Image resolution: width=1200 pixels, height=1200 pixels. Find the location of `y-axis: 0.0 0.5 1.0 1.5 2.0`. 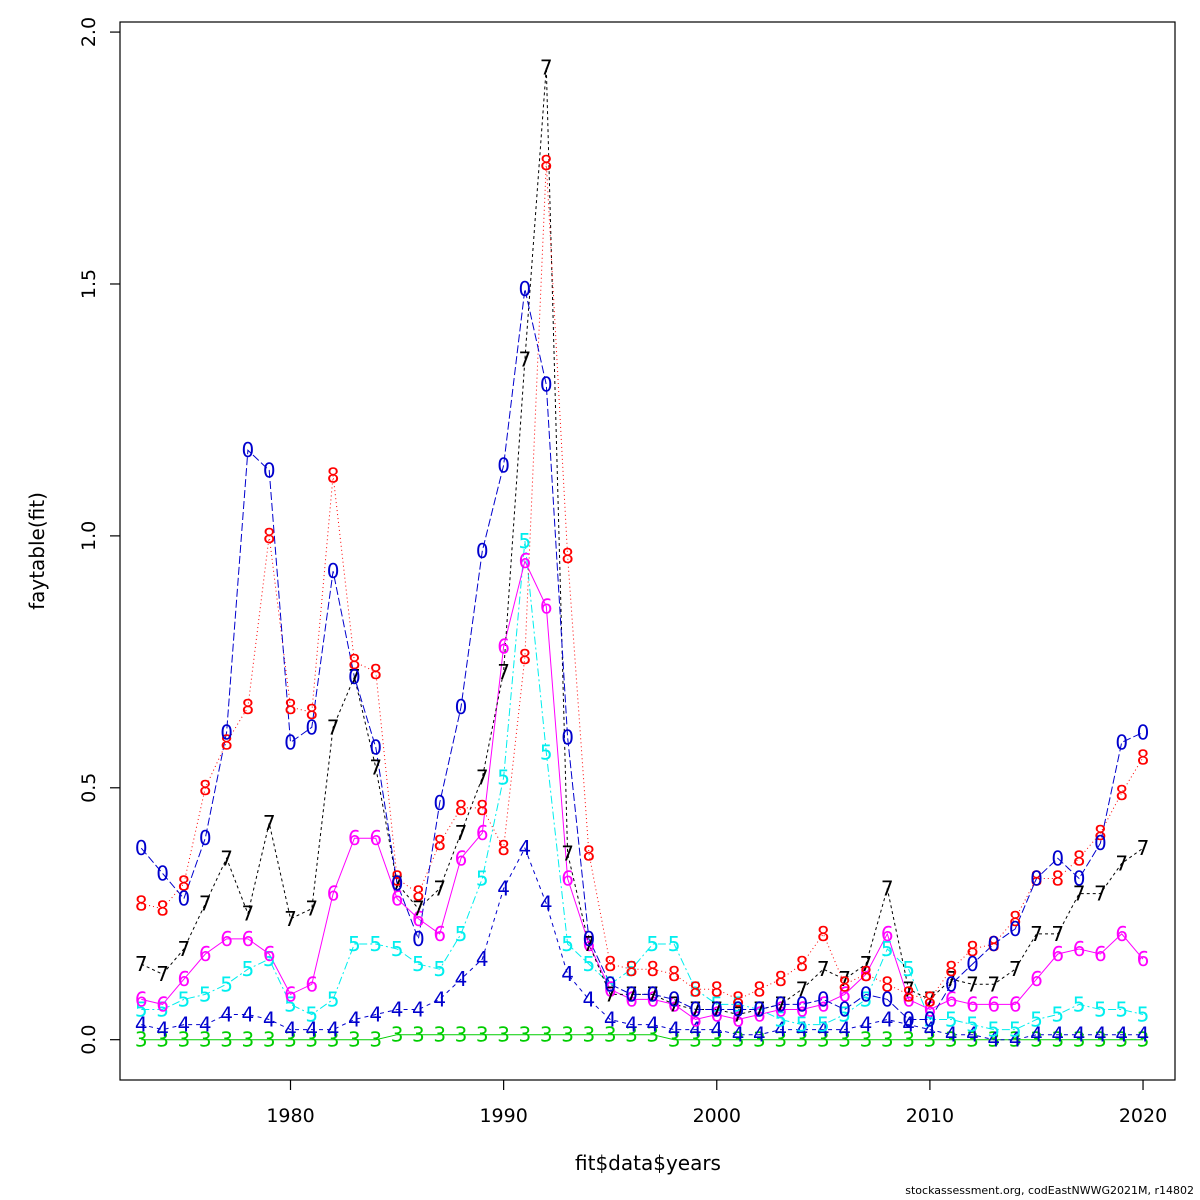

y-axis: 0.0 0.5 1.0 1.5 2.0 is located at coordinates (99, 536).